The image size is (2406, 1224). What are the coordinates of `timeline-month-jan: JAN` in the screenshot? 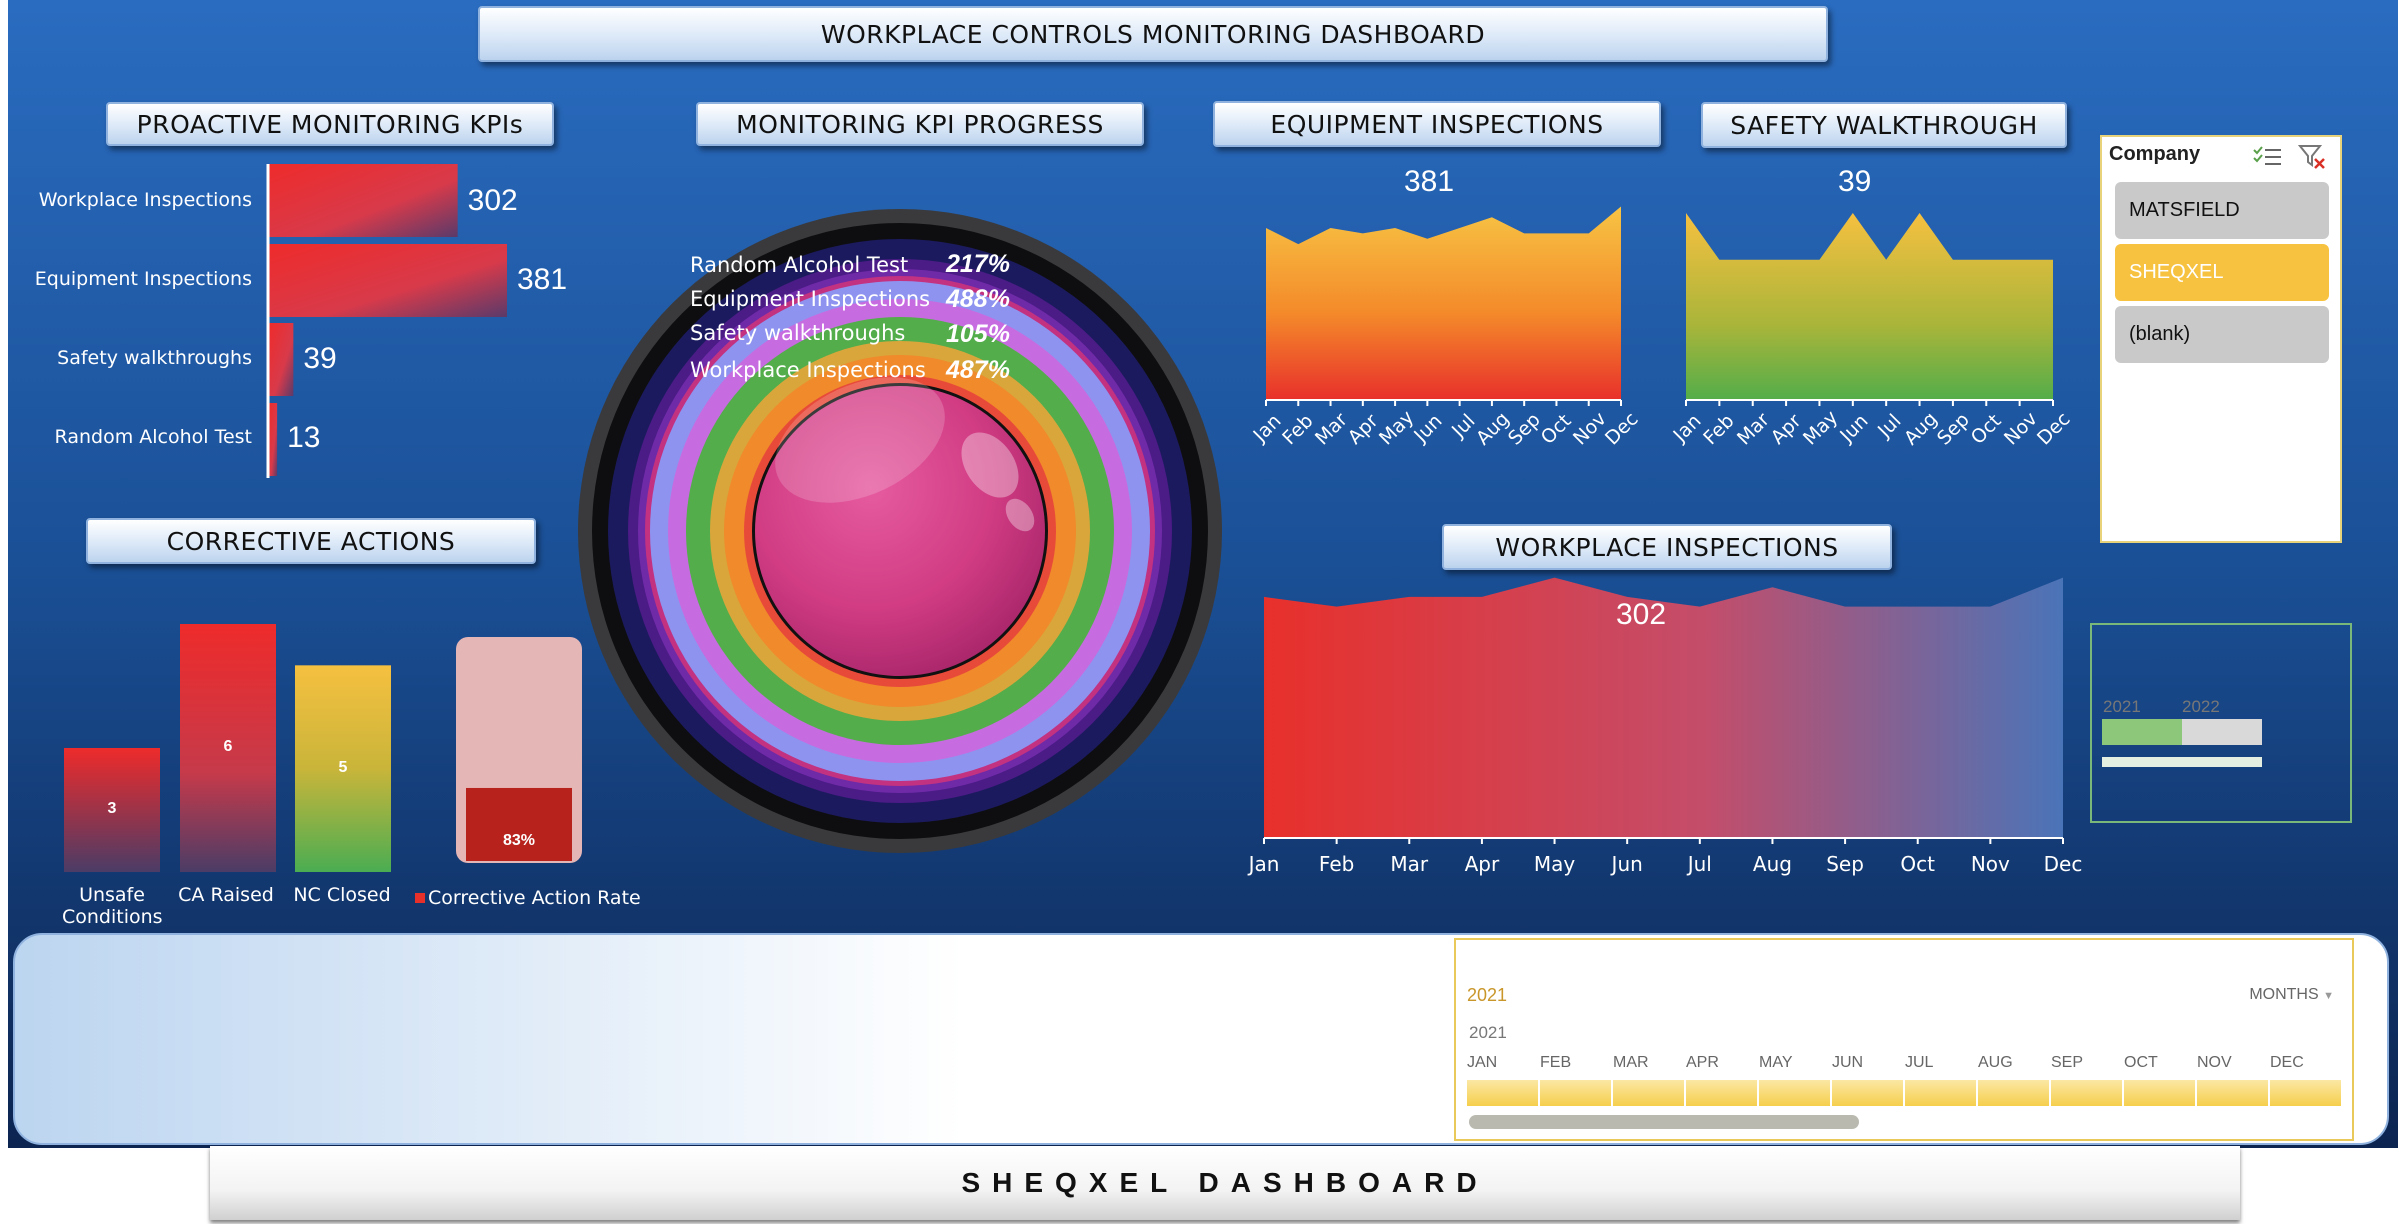 It's located at (1482, 1062).